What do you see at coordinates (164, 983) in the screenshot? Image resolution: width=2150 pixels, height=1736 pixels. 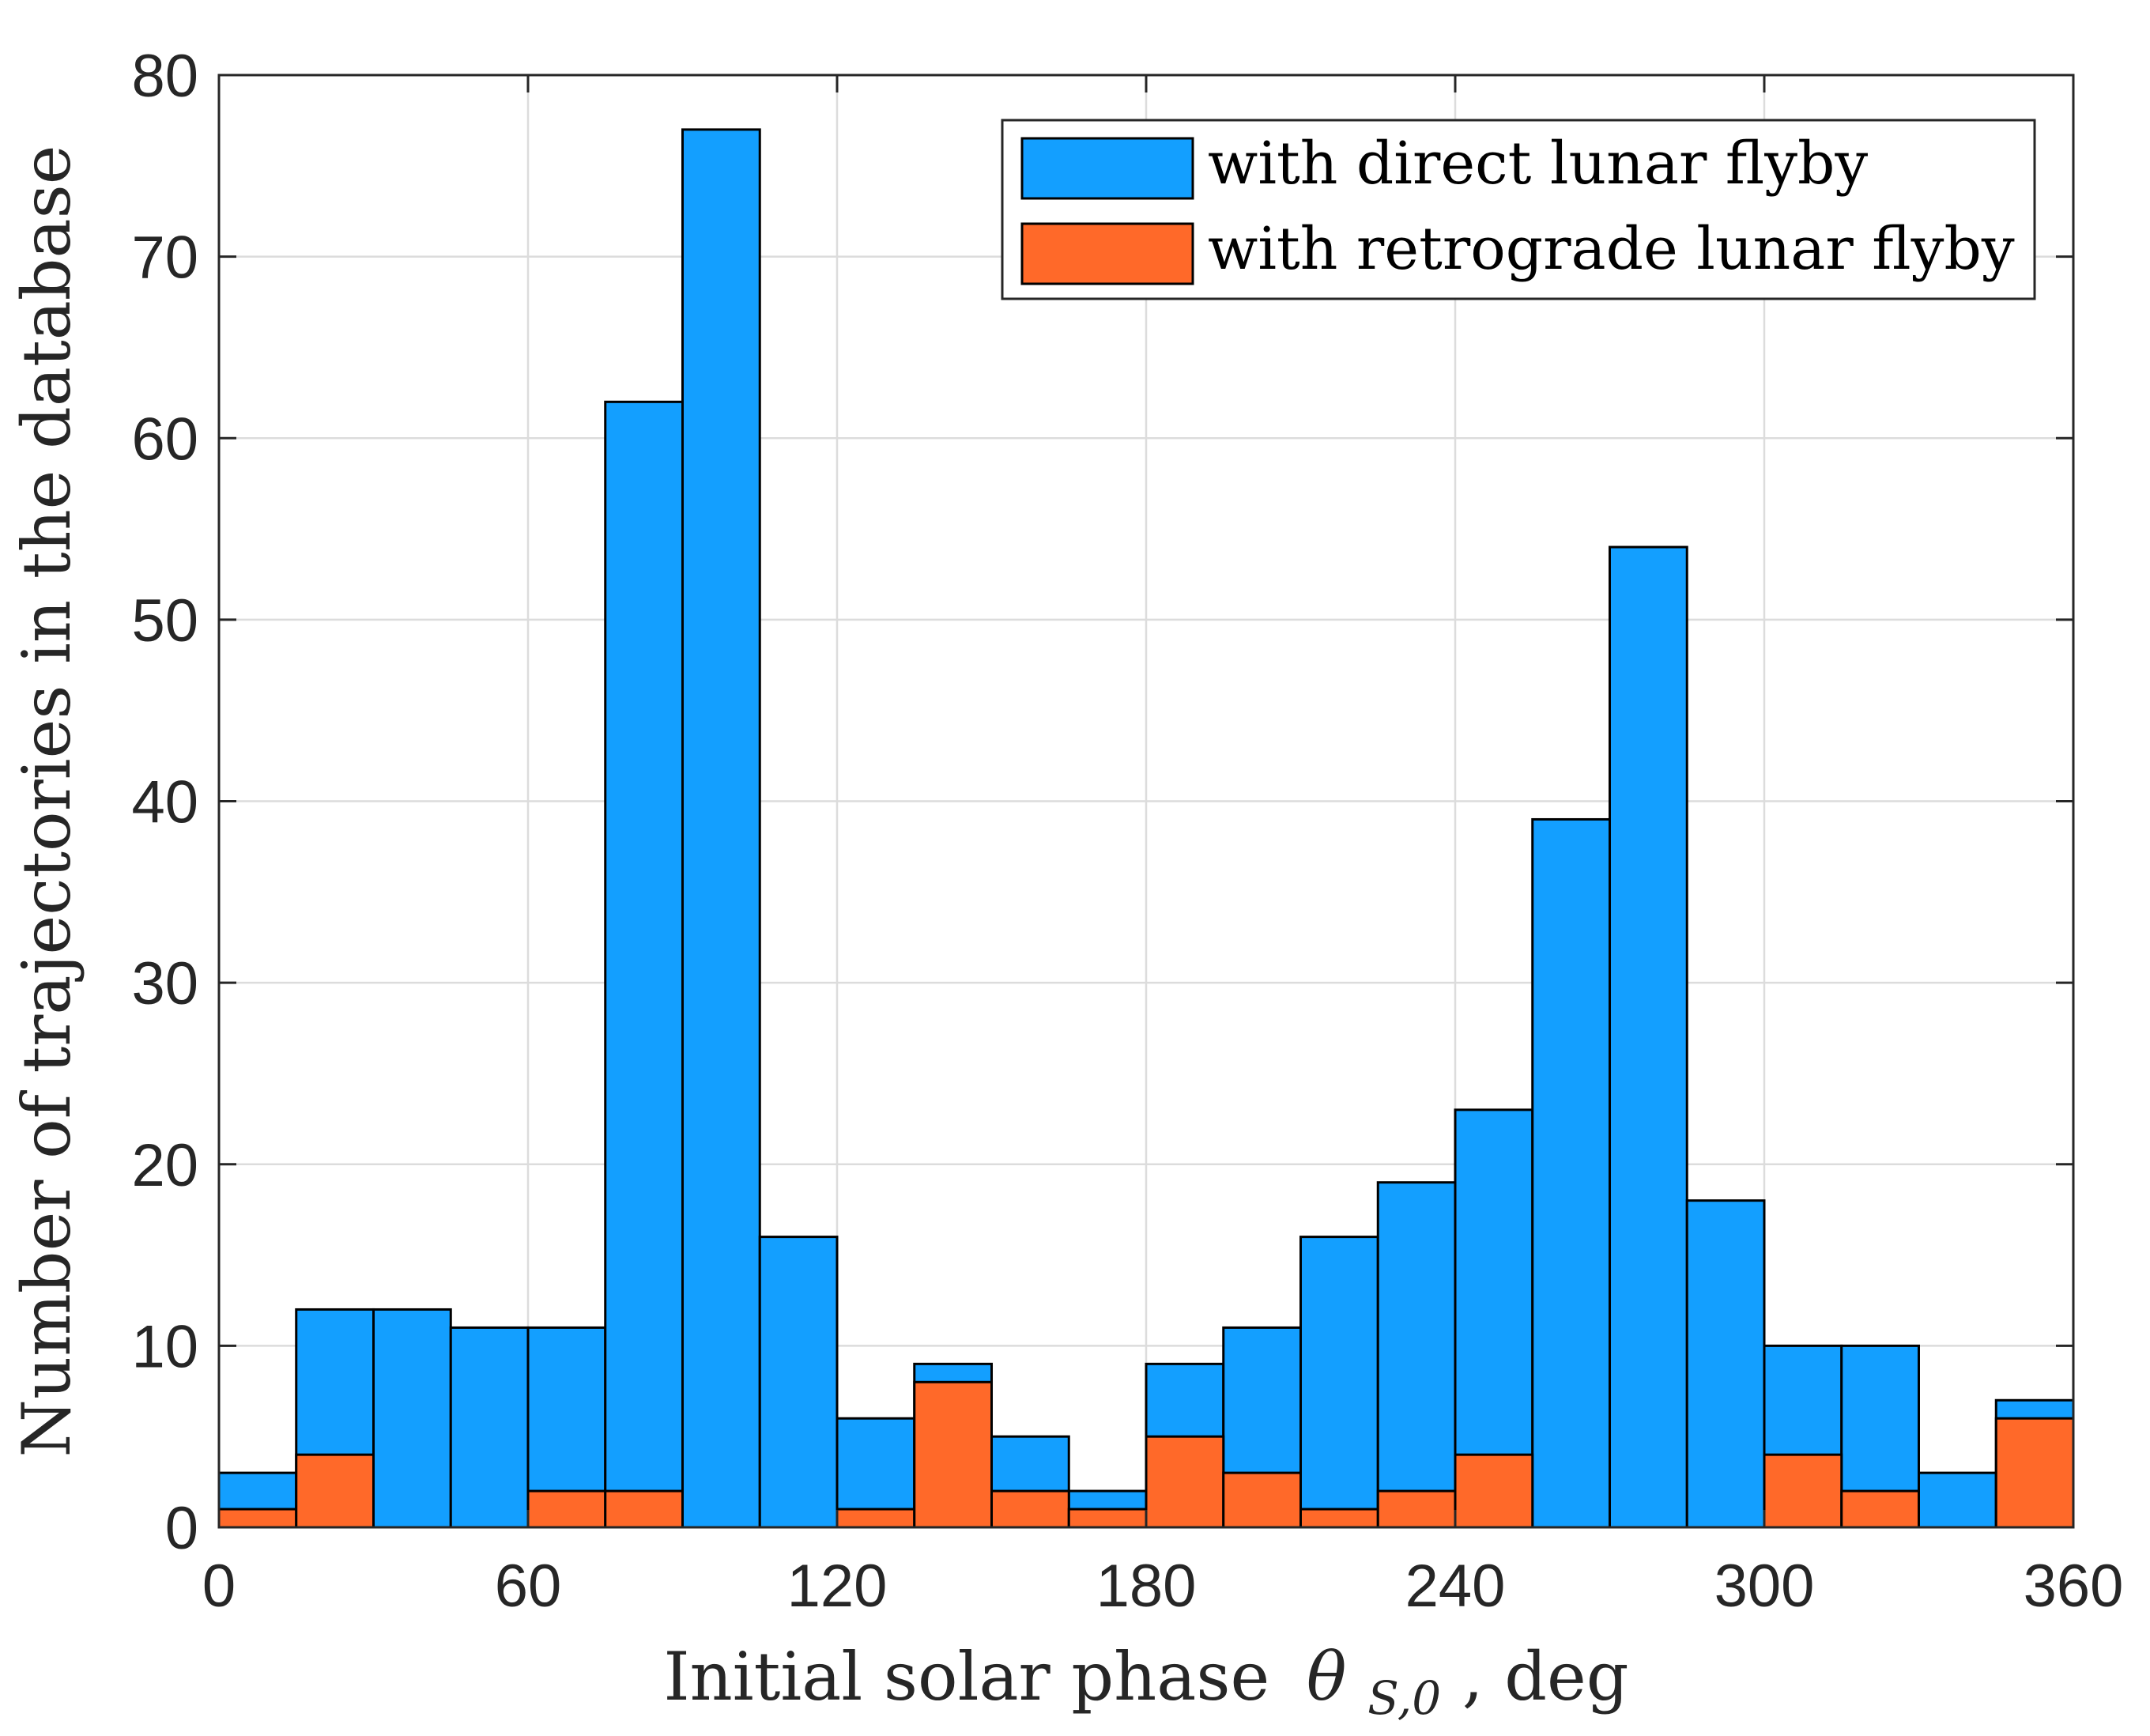 I see `y-tick-label-30: 30` at bounding box center [164, 983].